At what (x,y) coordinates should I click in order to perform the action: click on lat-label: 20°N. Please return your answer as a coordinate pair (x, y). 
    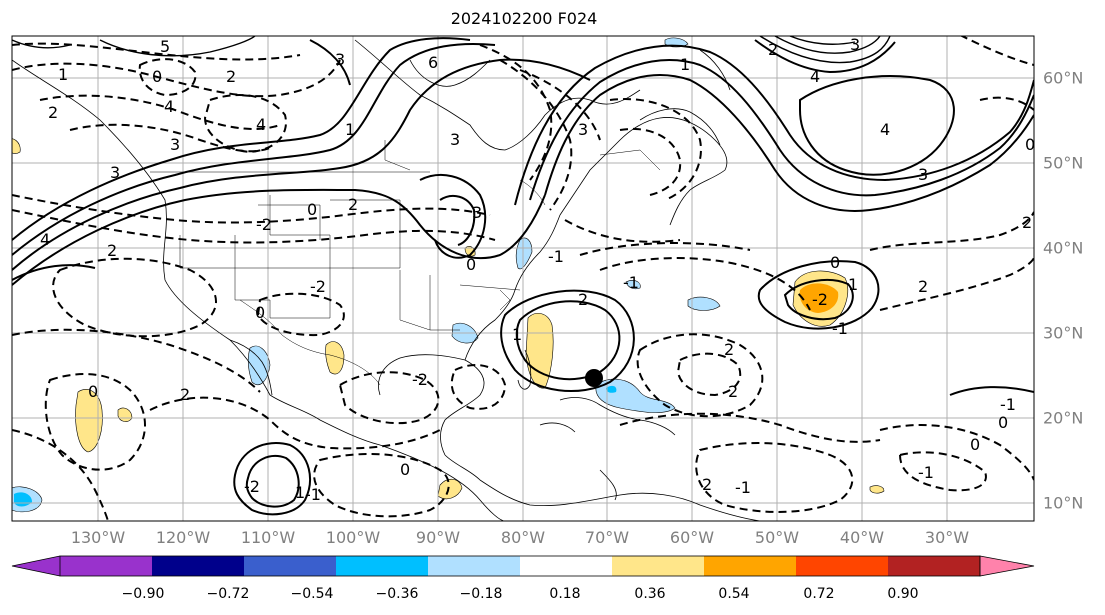
    Looking at the image, I should click on (1063, 418).